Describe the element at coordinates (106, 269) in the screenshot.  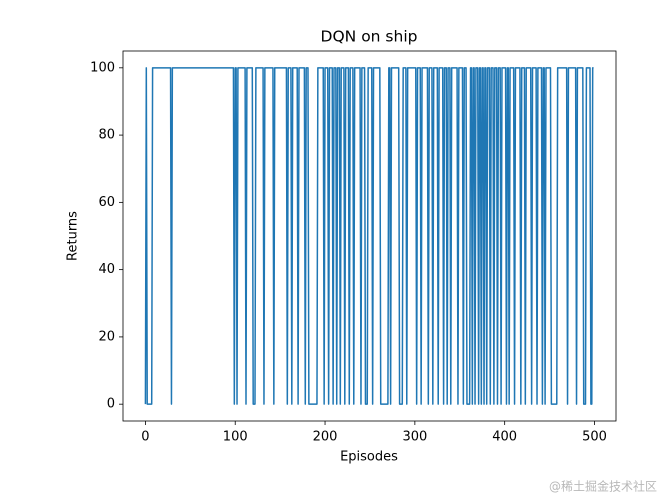
I see `y-tick-label: 40` at that location.